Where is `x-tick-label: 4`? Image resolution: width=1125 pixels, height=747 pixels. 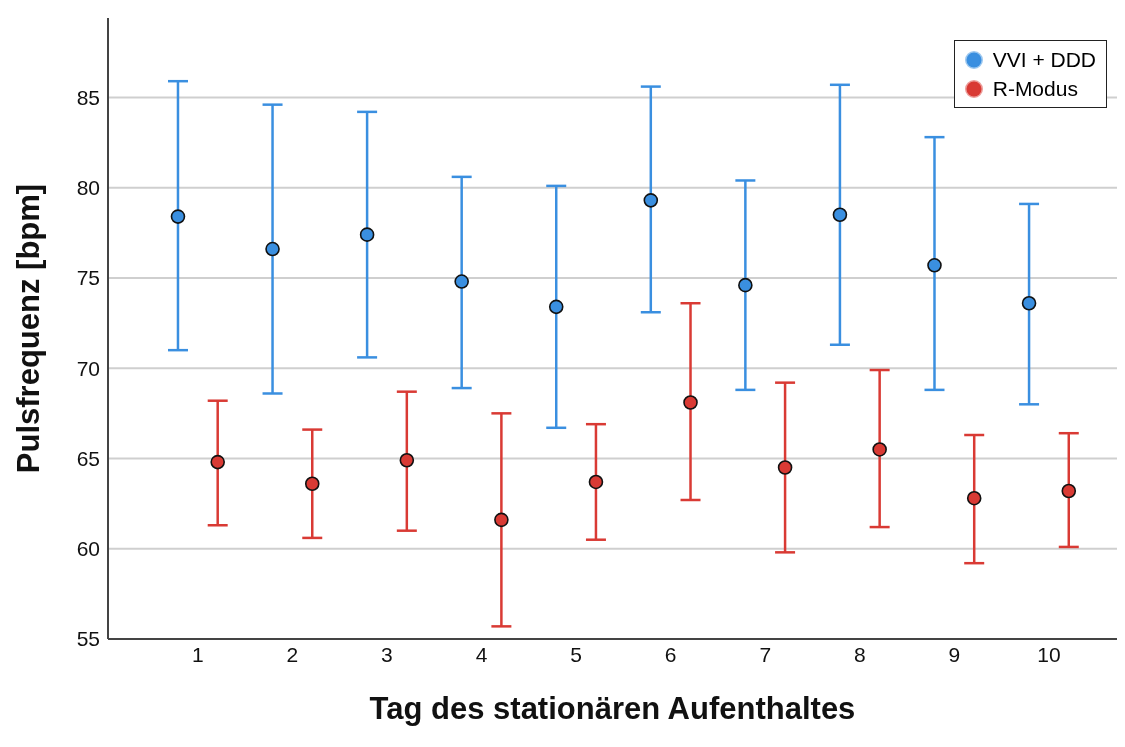 x-tick-label: 4 is located at coordinates (481, 654).